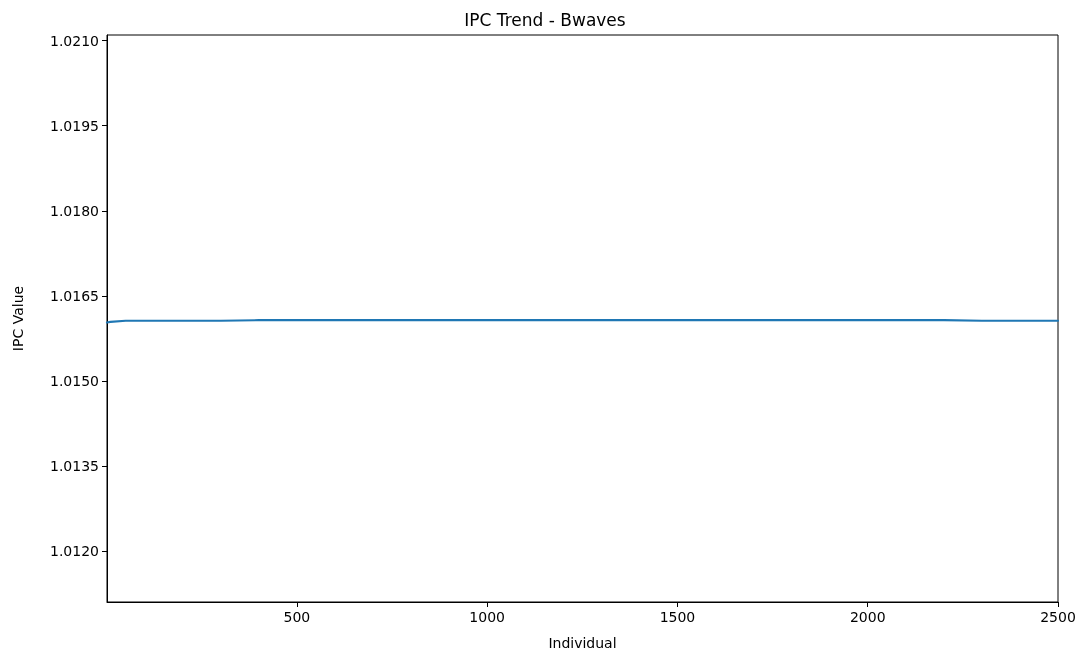  Describe the element at coordinates (74, 380) in the screenshot. I see `y-tick-label: 1.0150` at that location.